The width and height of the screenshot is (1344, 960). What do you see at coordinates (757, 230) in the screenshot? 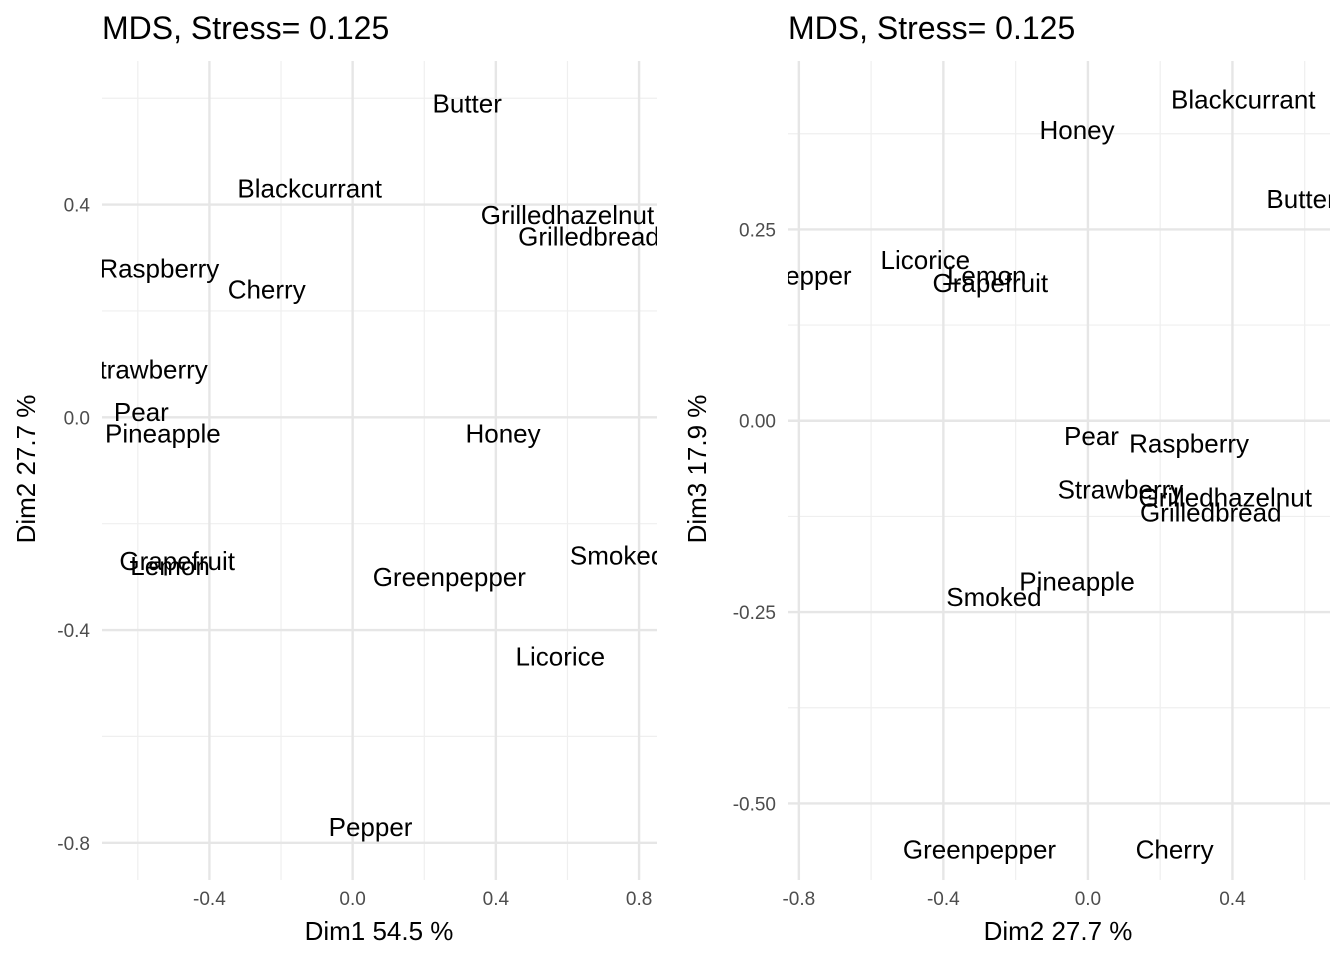
I see `y-tick-label: 0.25` at bounding box center [757, 230].